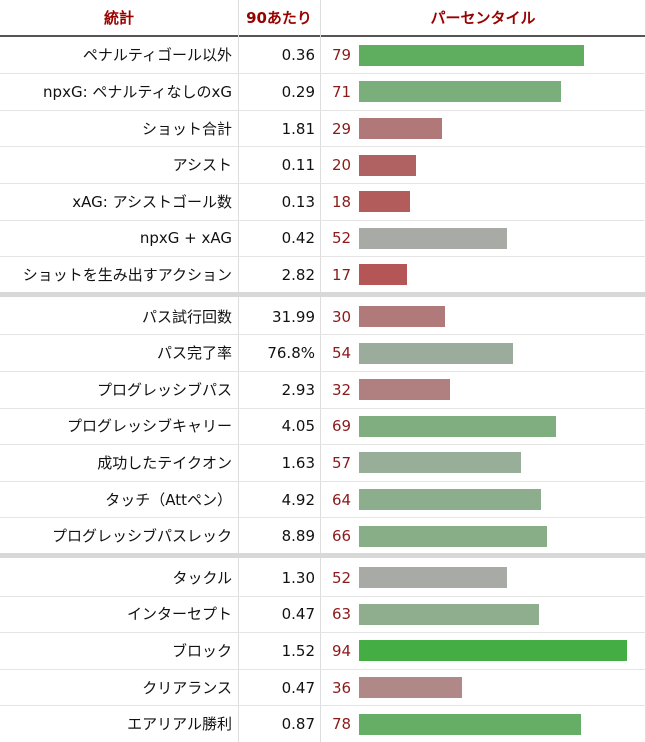  I want to click on per90-value: 8.89, so click(298, 536).